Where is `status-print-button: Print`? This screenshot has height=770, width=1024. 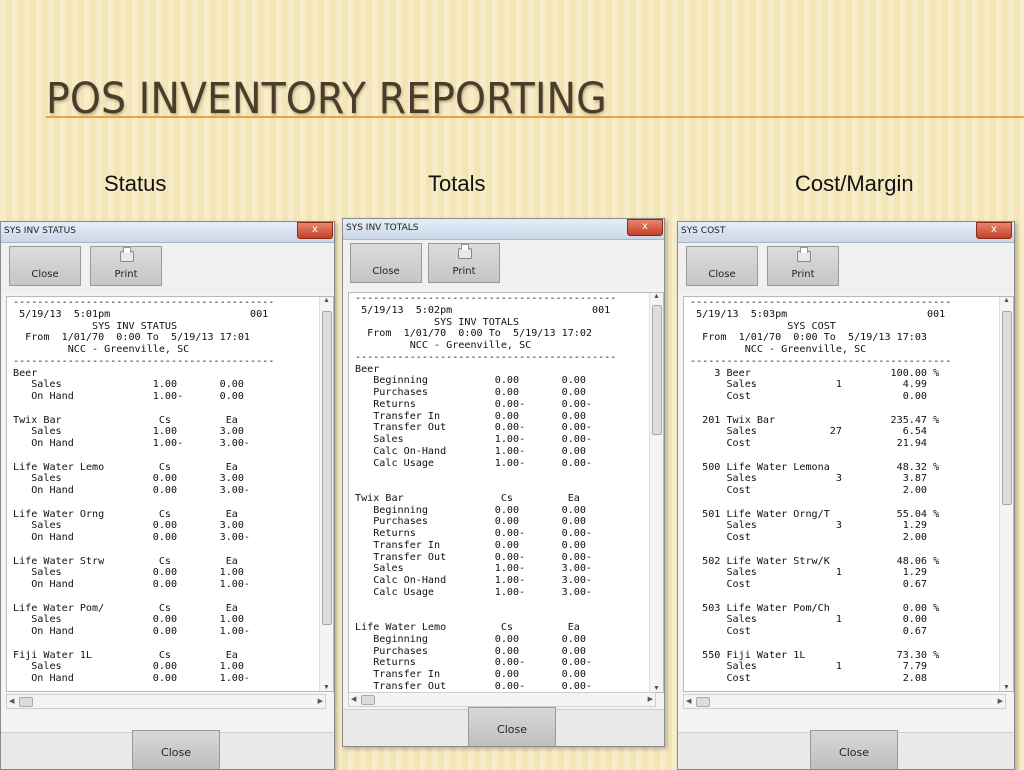 status-print-button: Print is located at coordinates (126, 266).